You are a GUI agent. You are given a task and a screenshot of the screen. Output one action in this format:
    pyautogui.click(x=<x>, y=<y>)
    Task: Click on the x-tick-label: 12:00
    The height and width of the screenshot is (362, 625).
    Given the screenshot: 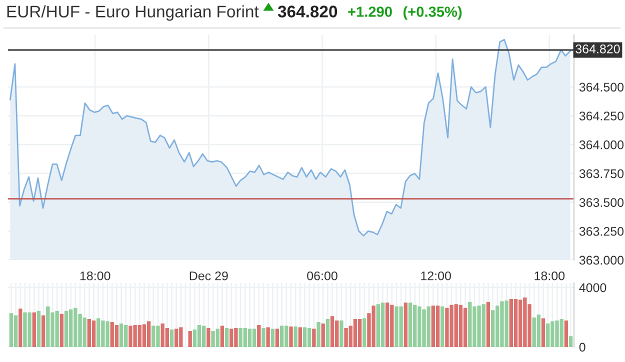 What is the action you would take?
    pyautogui.click(x=436, y=275)
    